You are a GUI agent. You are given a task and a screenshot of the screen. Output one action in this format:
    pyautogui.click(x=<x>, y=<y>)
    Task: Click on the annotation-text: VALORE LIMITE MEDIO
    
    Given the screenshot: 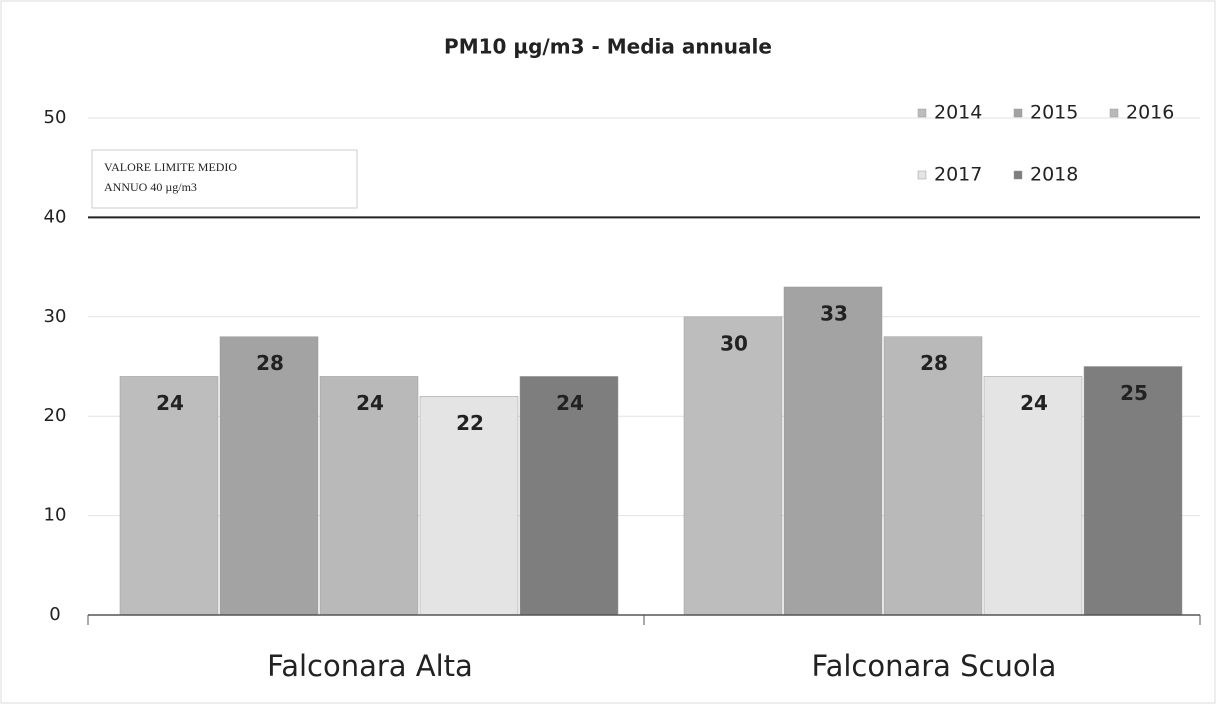 What is the action you would take?
    pyautogui.click(x=170, y=167)
    